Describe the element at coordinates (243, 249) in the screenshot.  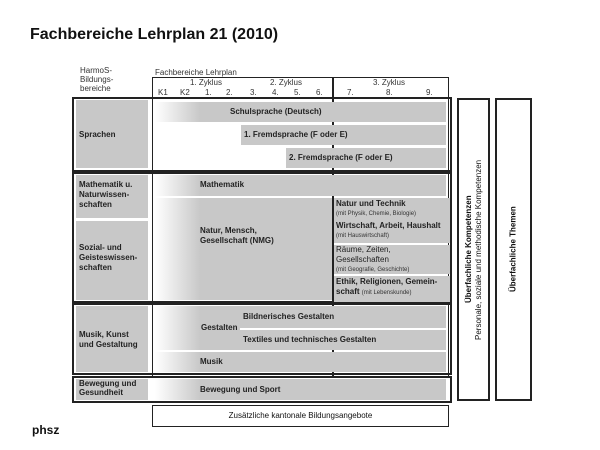
I see `subject-nmg: Natur, Mensch, Gesellschaft (NMG)` at that location.